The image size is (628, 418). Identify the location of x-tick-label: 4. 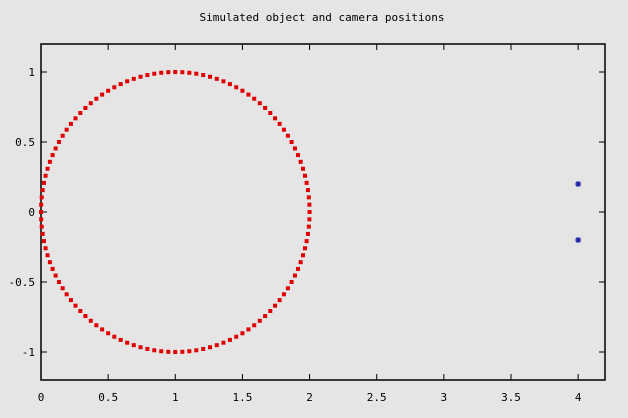
(578, 397).